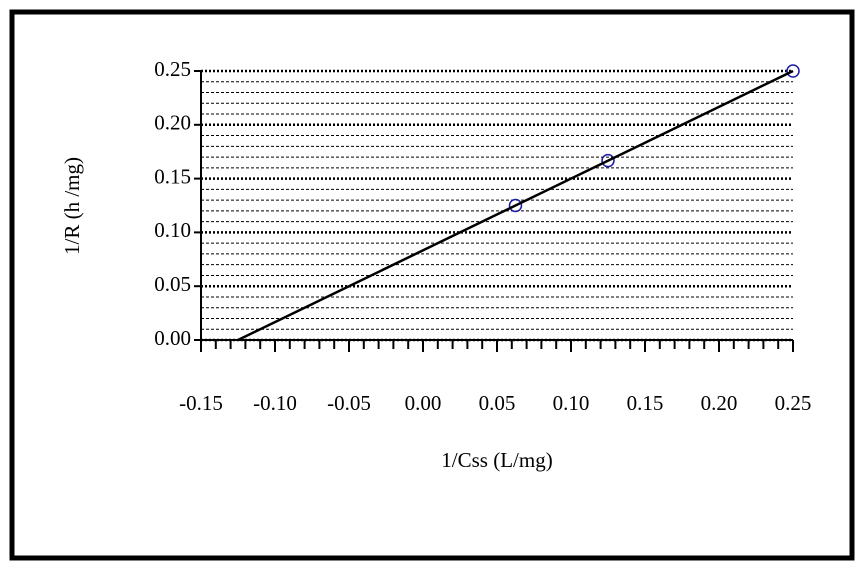  I want to click on y-tick-label: 0.15, so click(172, 176).